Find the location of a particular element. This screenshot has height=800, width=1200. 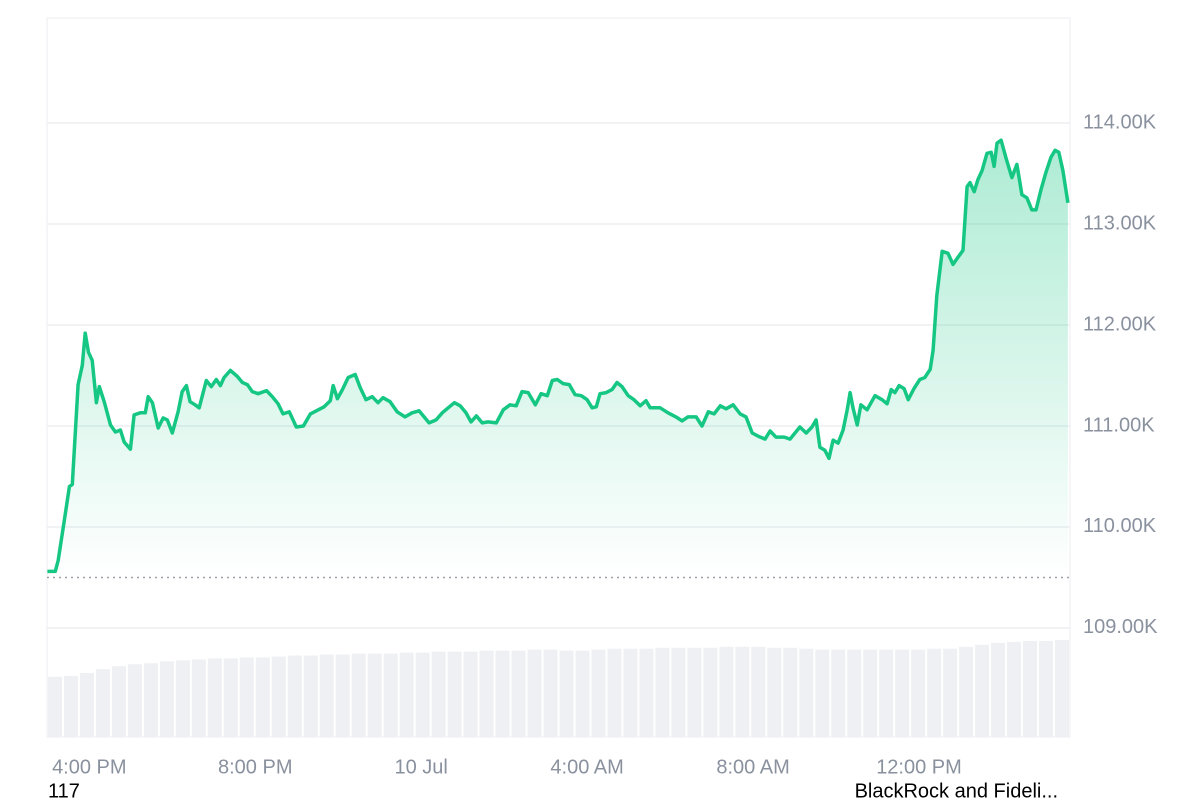

x-tick-label: 4:00 PM is located at coordinates (89, 767).